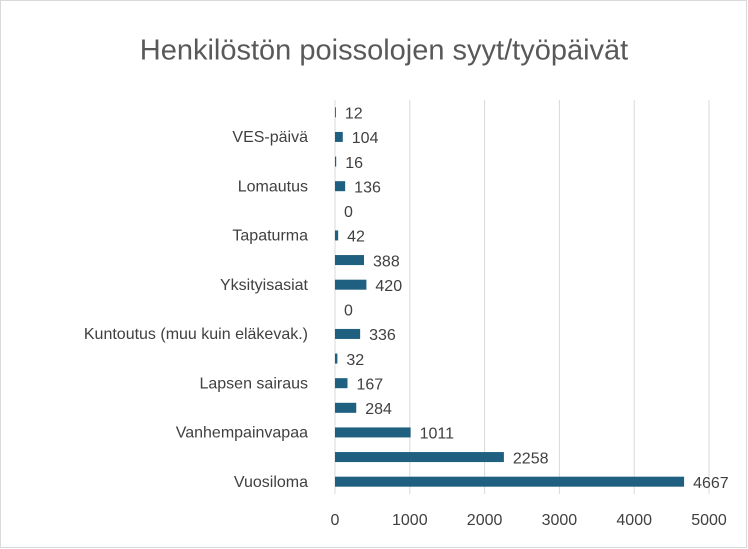  What do you see at coordinates (356, 237) in the screenshot?
I see `value-label: 42` at bounding box center [356, 237].